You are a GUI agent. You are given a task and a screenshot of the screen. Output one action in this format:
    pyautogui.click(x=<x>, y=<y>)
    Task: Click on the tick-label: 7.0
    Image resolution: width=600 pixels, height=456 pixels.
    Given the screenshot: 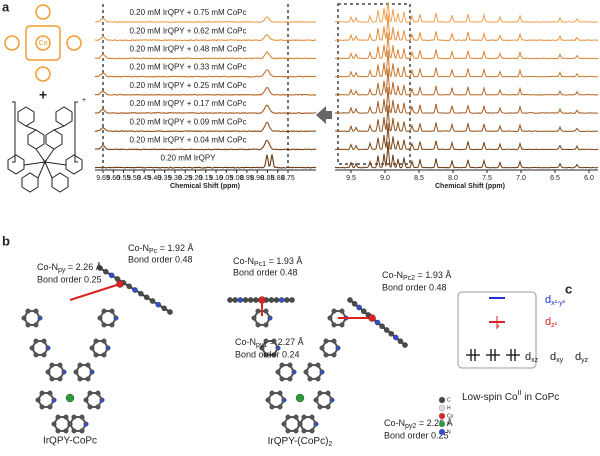 What is the action you would take?
    pyautogui.click(x=521, y=178)
    